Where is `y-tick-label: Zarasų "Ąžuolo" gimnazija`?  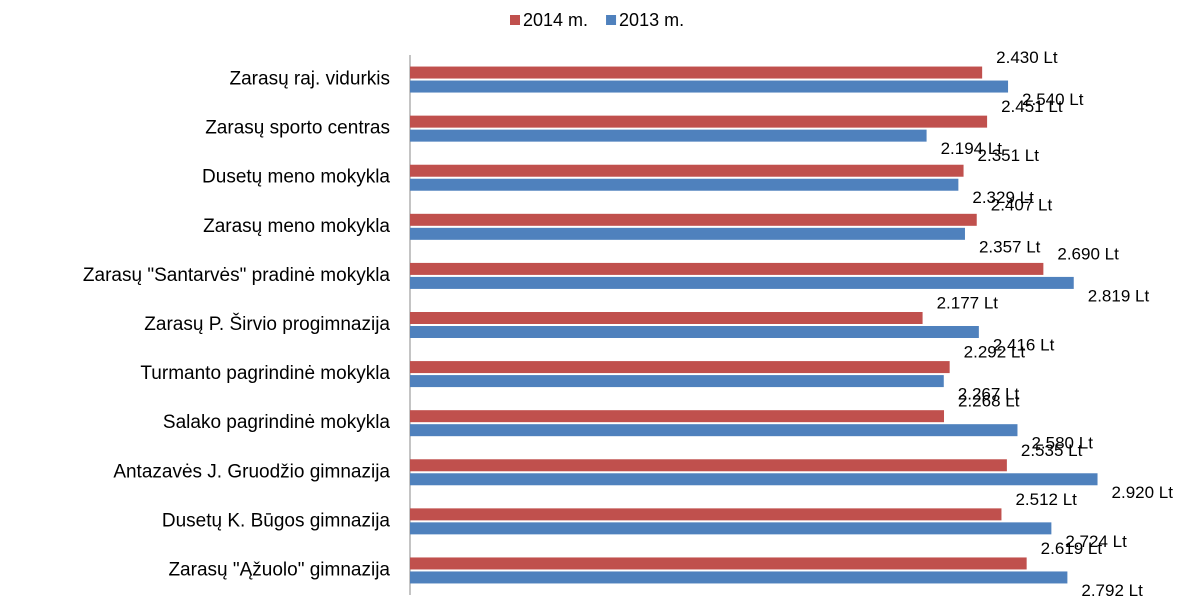
y-tick-label: Zarasų "Ąžuolo" gimnazija is located at coordinates (279, 569).